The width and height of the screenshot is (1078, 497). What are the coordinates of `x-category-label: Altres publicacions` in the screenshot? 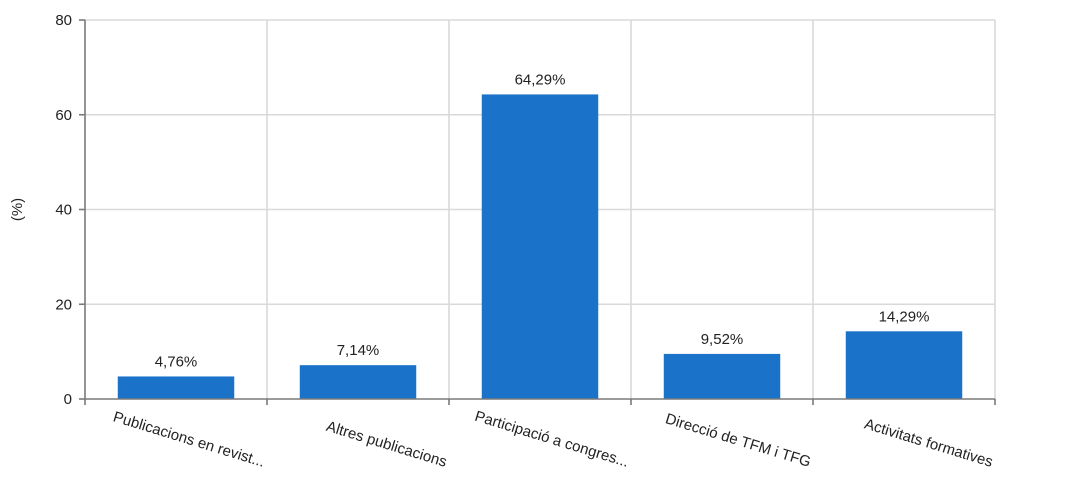 It's located at (386, 444).